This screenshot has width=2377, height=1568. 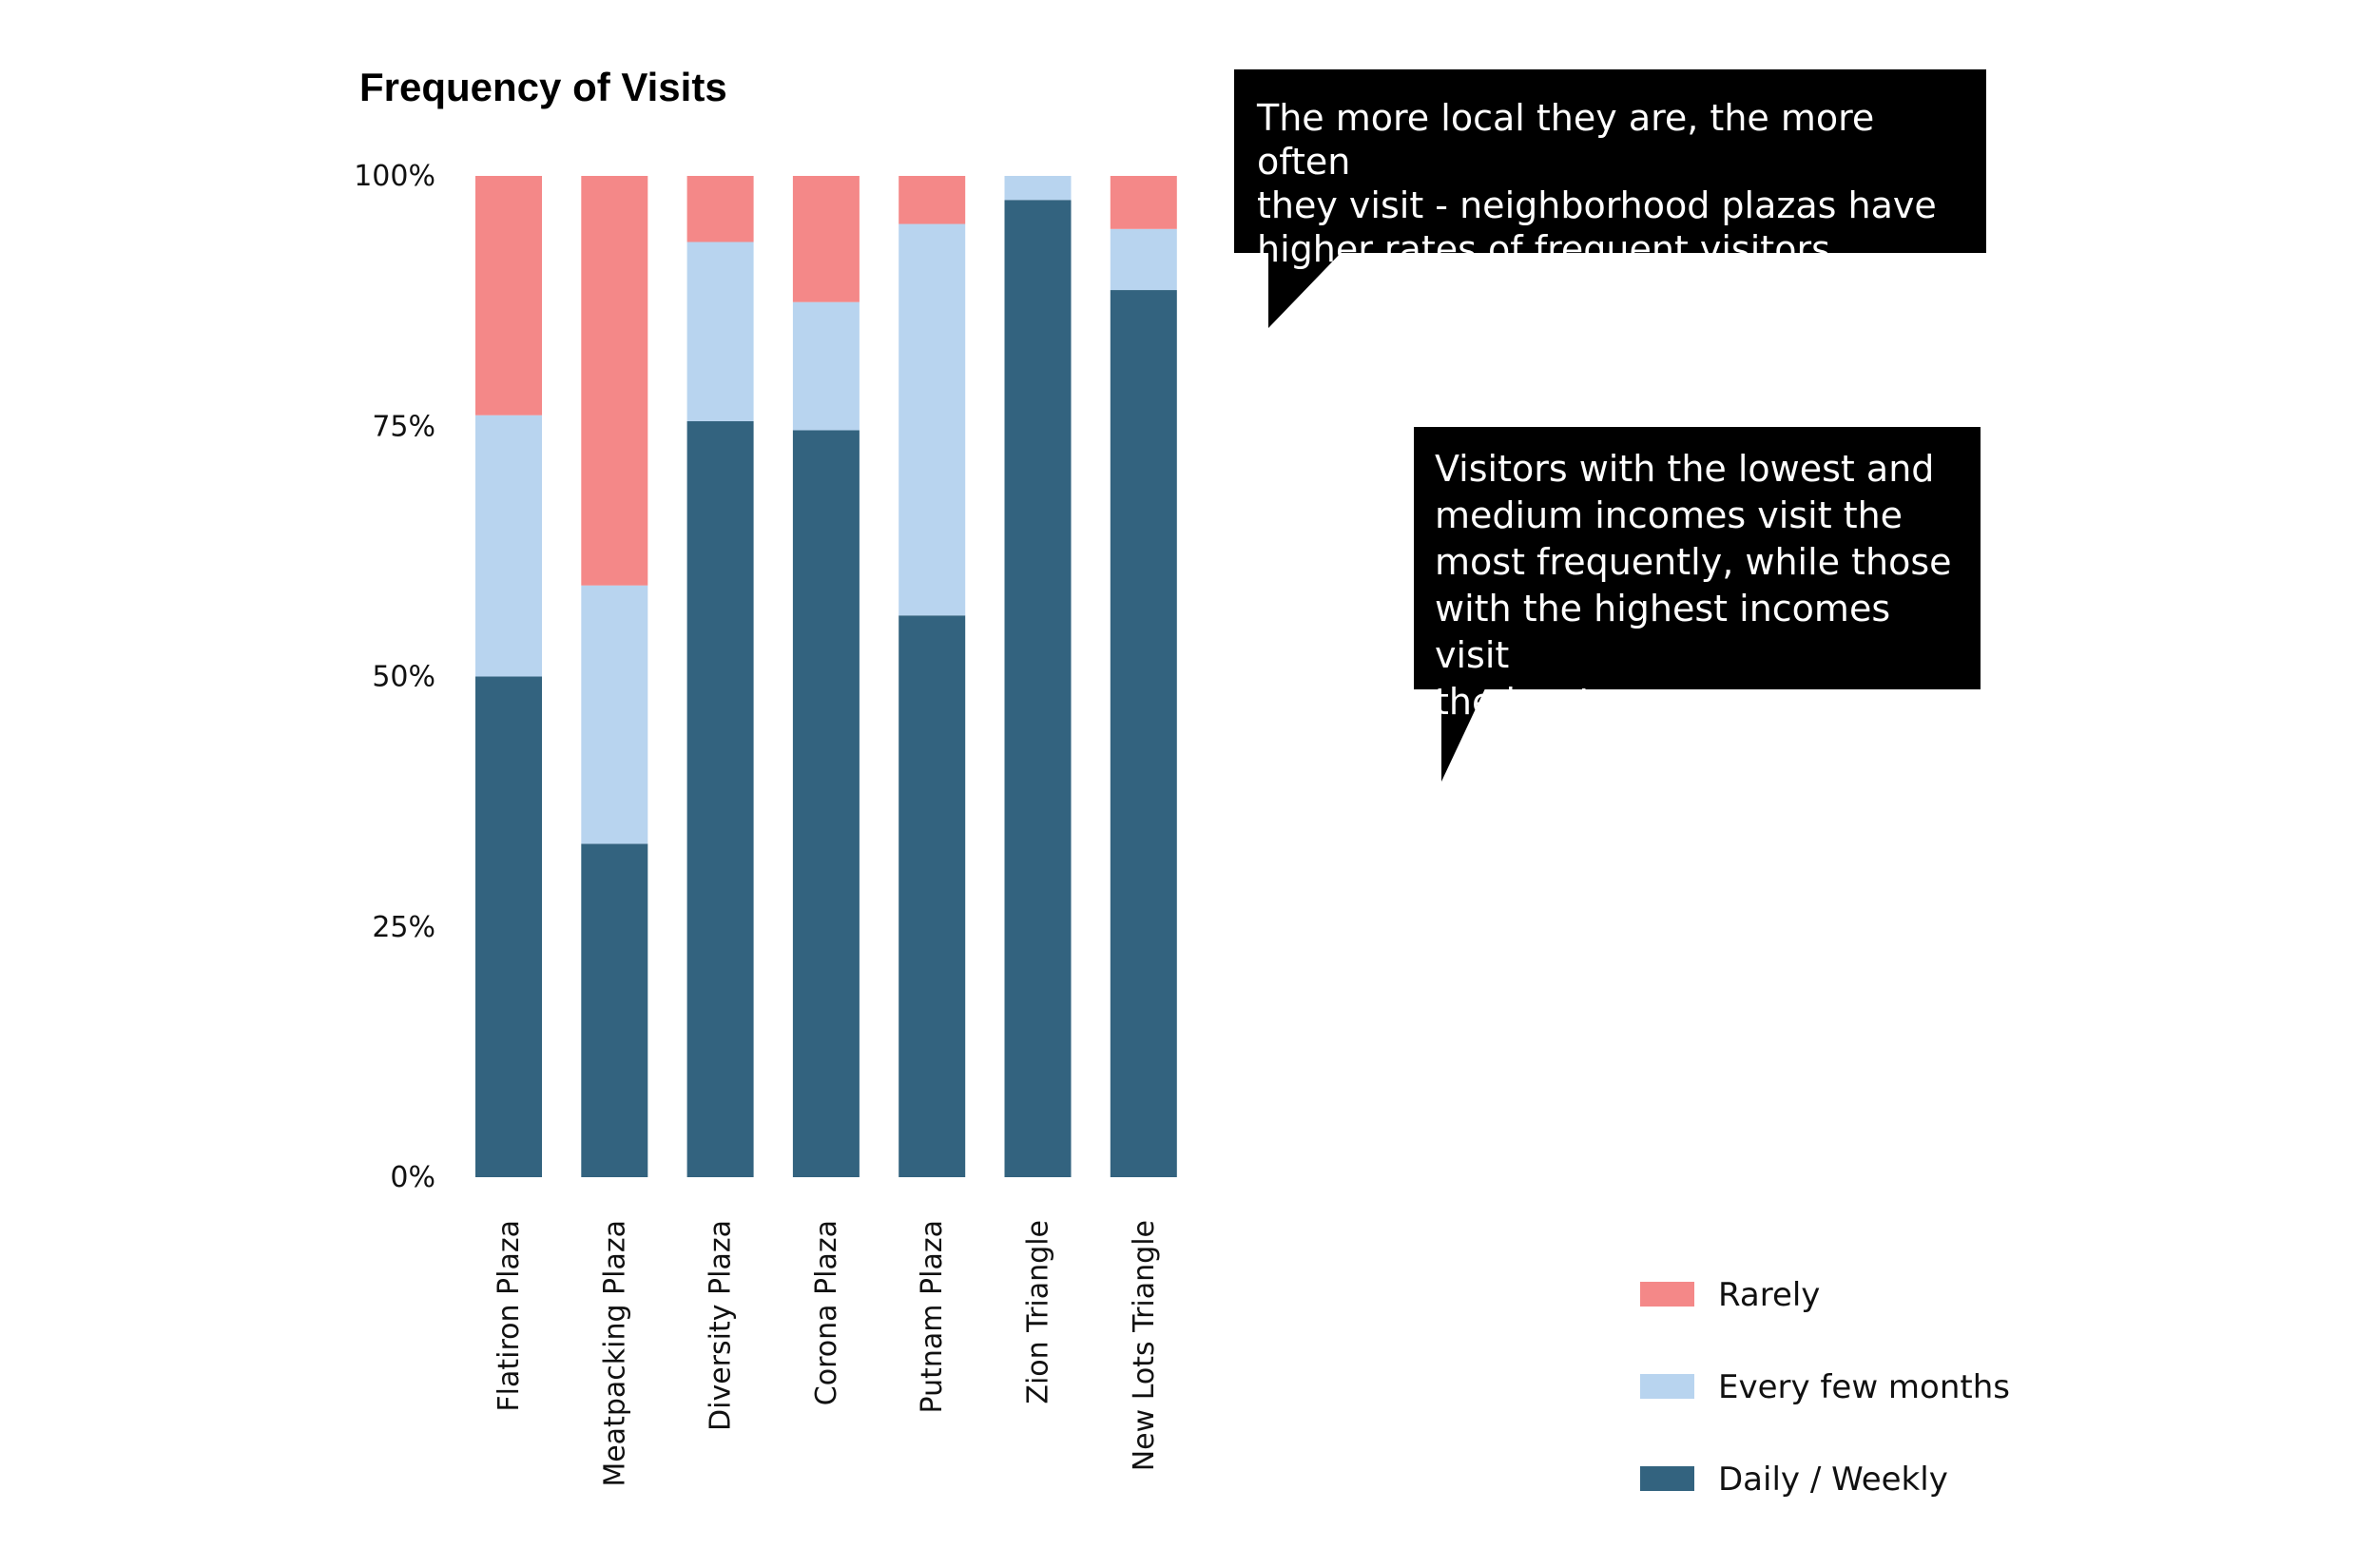 I want to click on legend-label: Every few months, so click(x=1864, y=1387).